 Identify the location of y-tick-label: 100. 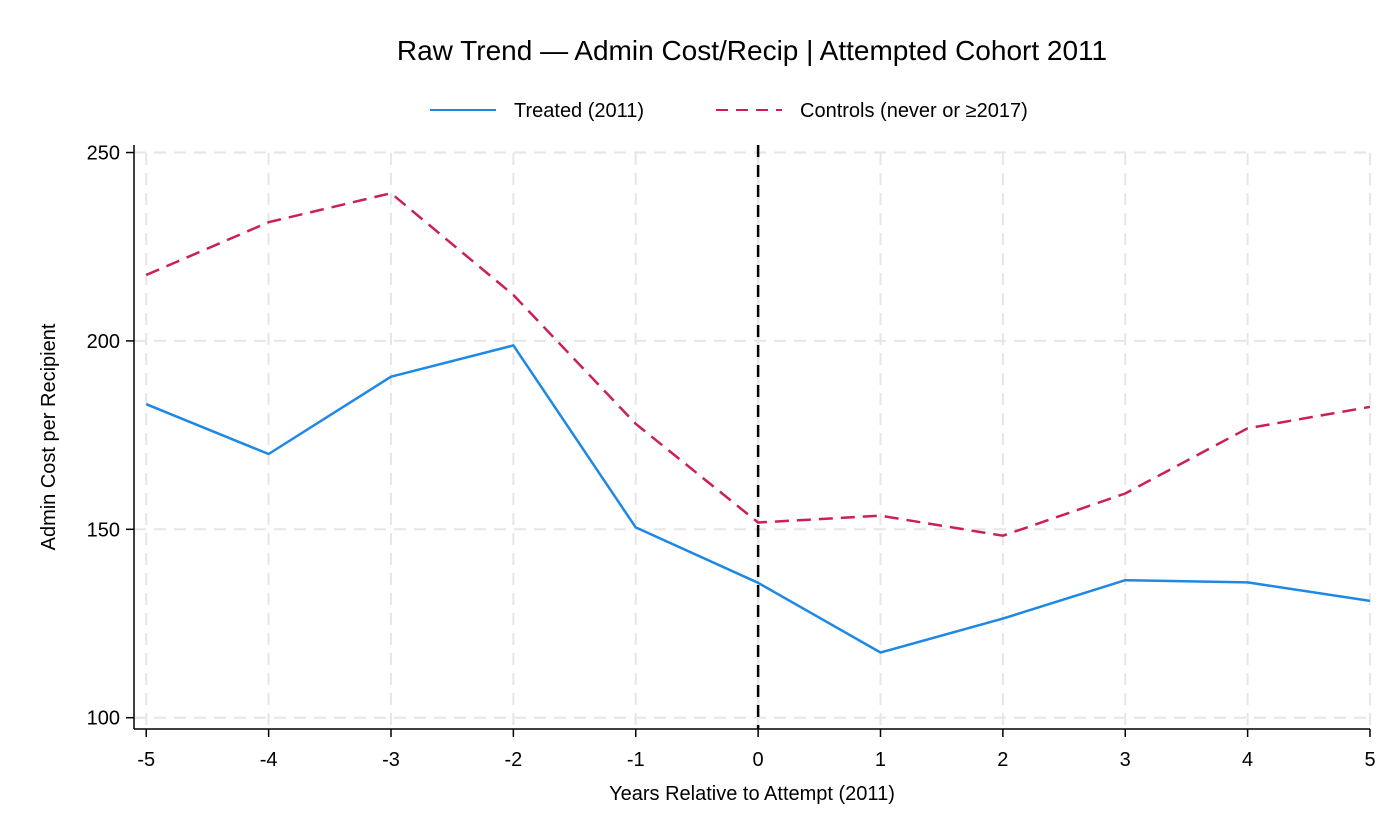
(103, 719).